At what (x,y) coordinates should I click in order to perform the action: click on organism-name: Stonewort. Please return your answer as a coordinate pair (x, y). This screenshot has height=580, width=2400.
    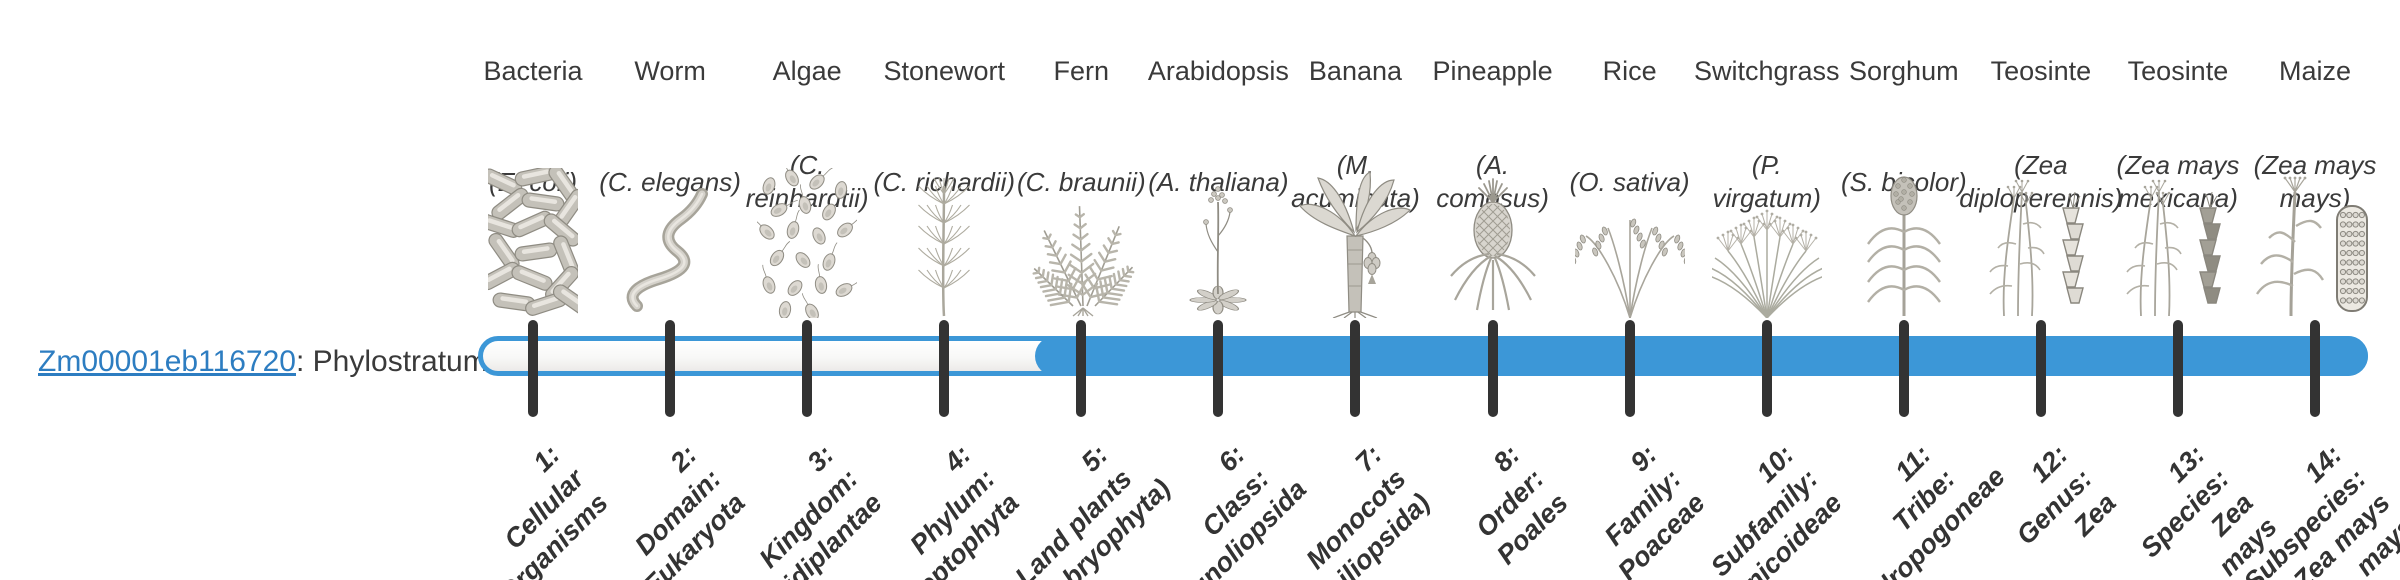
    Looking at the image, I should click on (944, 71).